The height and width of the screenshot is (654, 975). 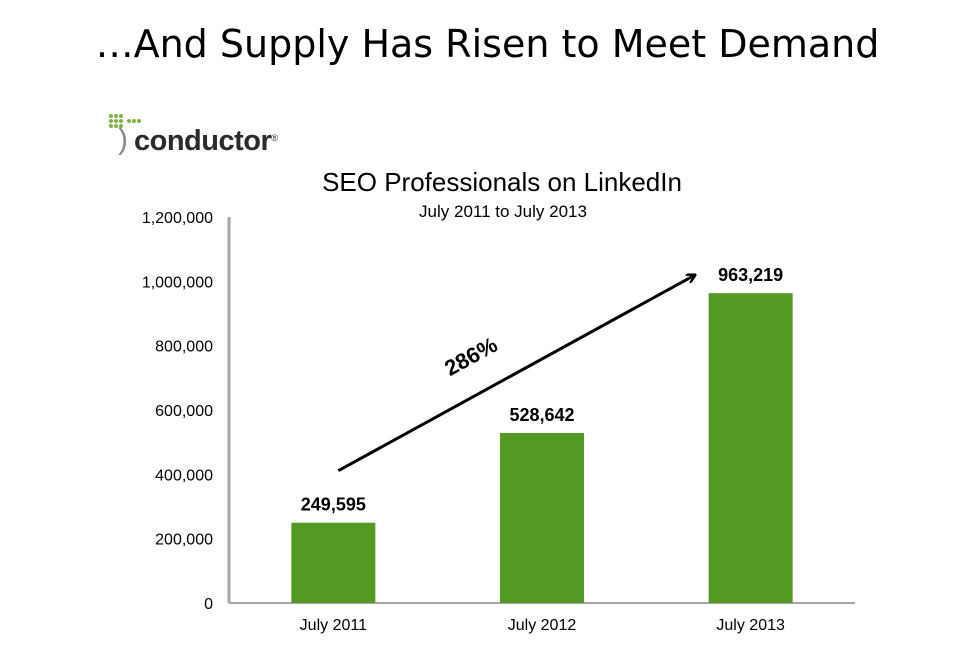 What do you see at coordinates (184, 540) in the screenshot?
I see `y-tick-label: 200,000` at bounding box center [184, 540].